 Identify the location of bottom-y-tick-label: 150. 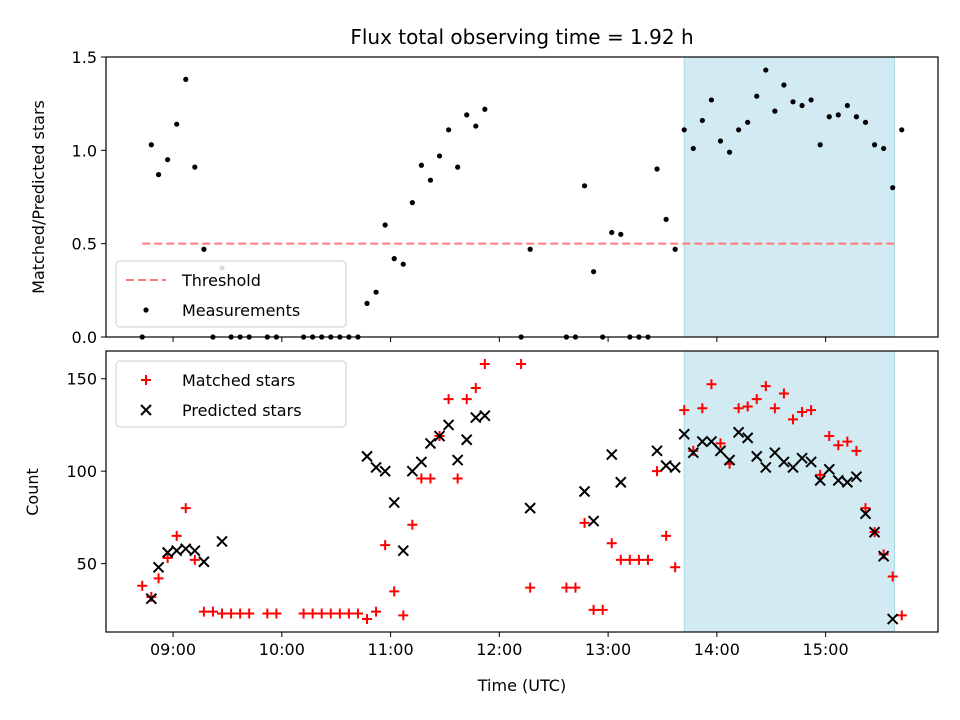
(81, 379).